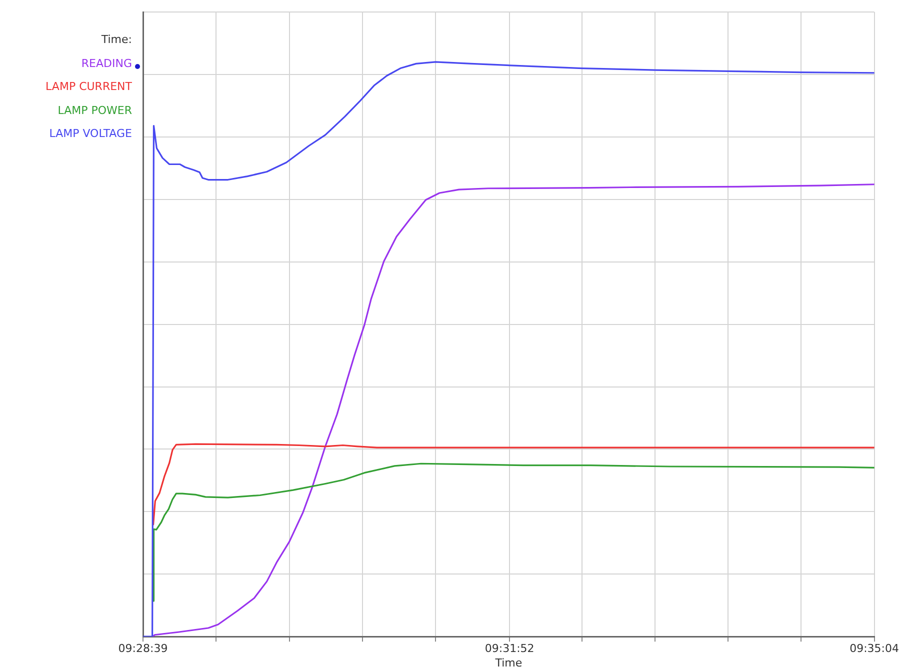 This screenshot has height=672, width=900. What do you see at coordinates (143, 649) in the screenshot?
I see `x-tick-label: 09:28:39` at bounding box center [143, 649].